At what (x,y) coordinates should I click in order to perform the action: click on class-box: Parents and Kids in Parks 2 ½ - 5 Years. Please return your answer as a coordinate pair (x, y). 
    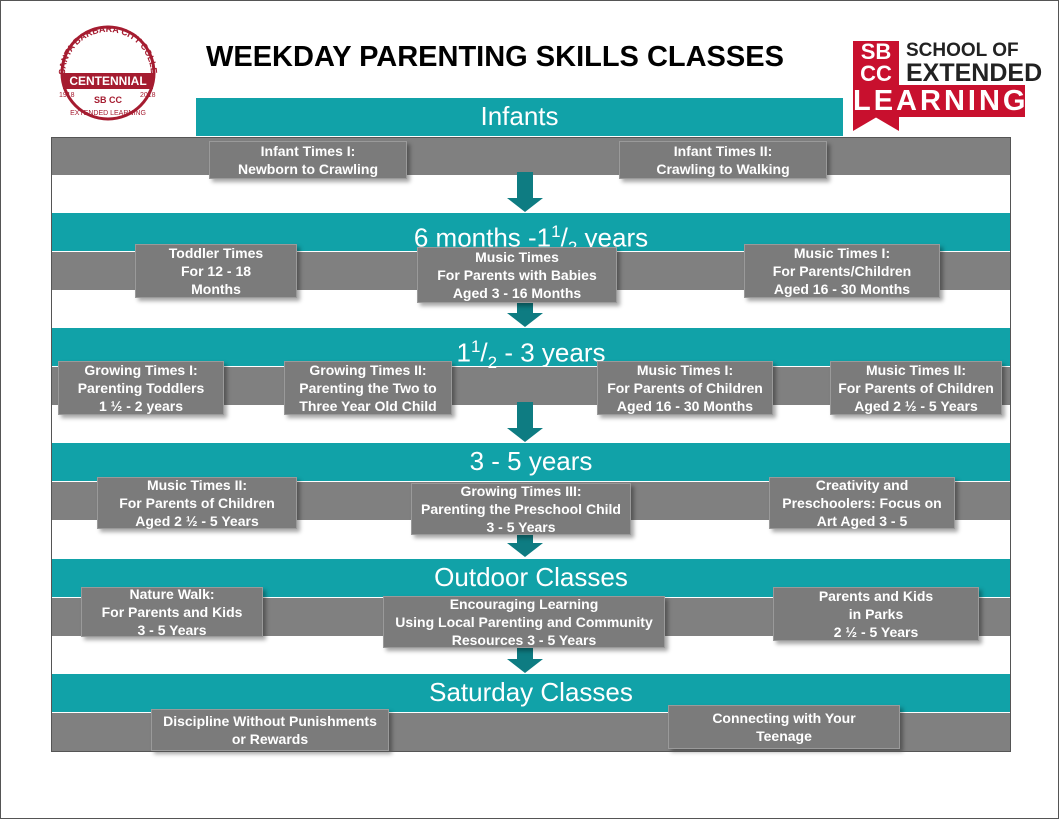
    Looking at the image, I should click on (876, 614).